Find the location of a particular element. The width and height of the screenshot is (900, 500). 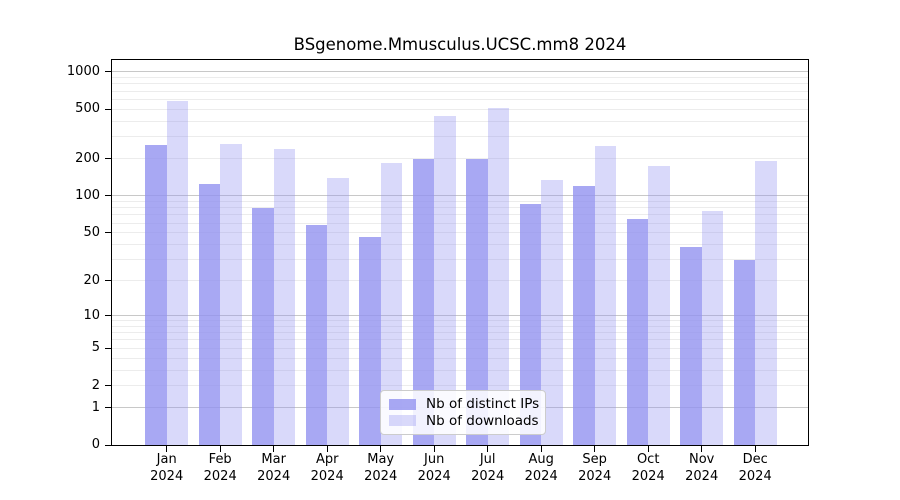

x-tick-label: Jun 2024 is located at coordinates (434, 468).